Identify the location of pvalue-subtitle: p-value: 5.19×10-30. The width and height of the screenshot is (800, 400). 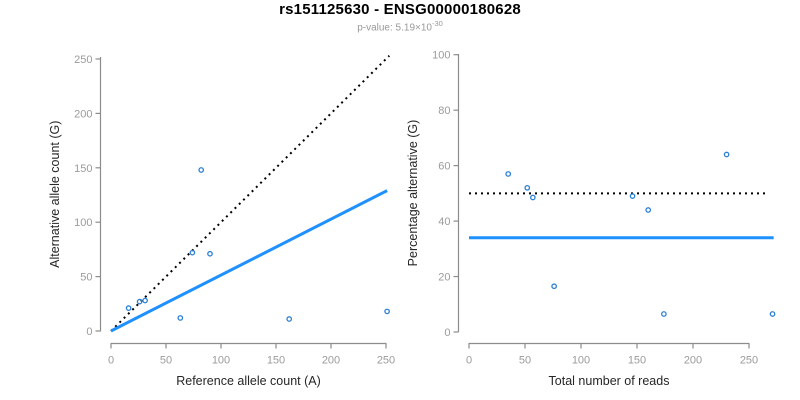
(400, 26).